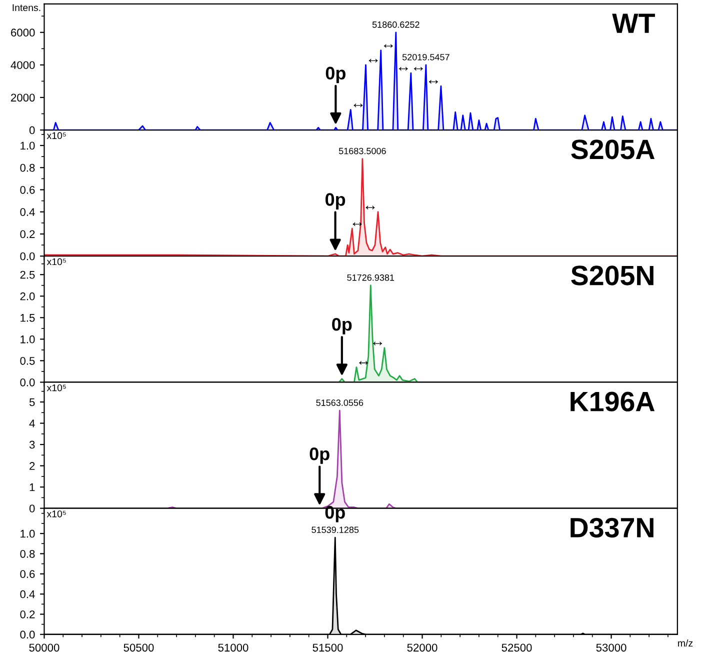  What do you see at coordinates (613, 150) in the screenshot?
I see `chart-title: S205A` at bounding box center [613, 150].